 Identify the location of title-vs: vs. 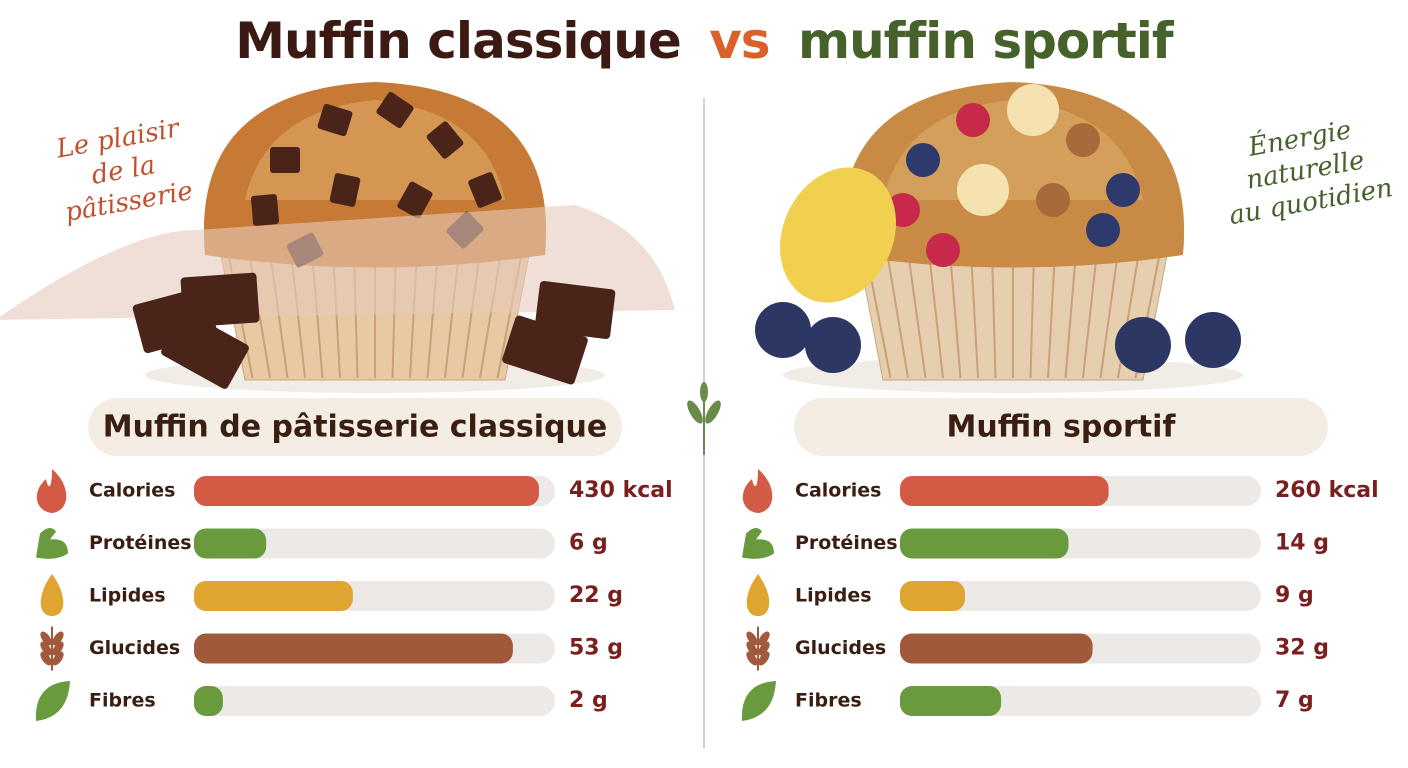
(739, 41).